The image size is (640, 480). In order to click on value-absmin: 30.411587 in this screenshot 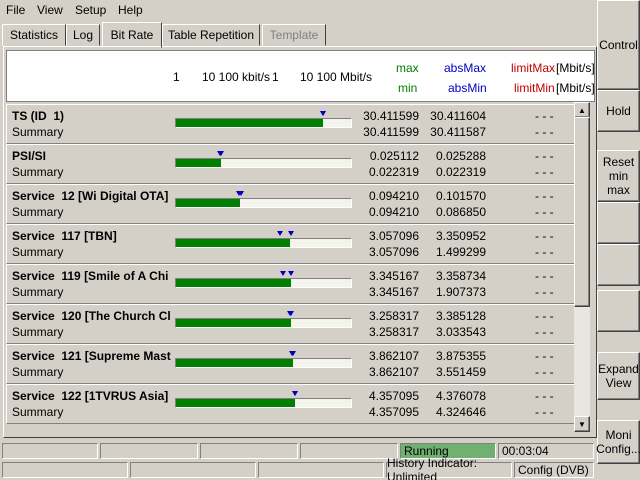, I will do `click(458, 132)`.